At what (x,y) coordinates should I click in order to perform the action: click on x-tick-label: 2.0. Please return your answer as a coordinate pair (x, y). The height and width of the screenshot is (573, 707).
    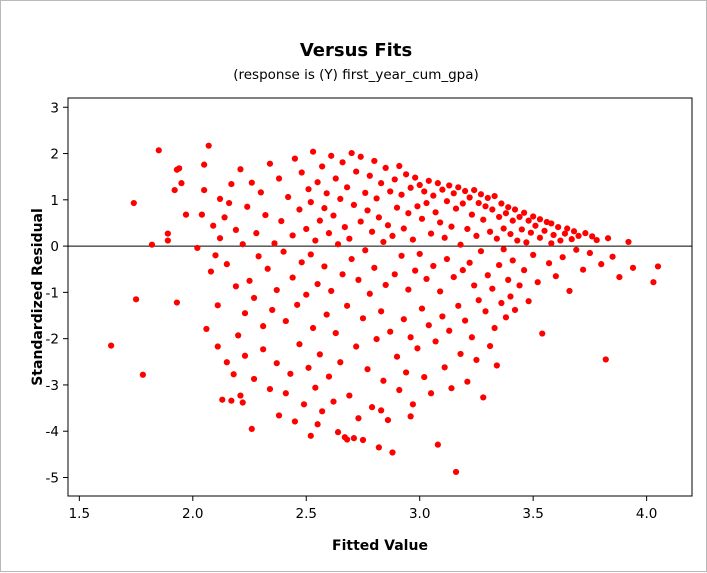
    Looking at the image, I should click on (192, 514).